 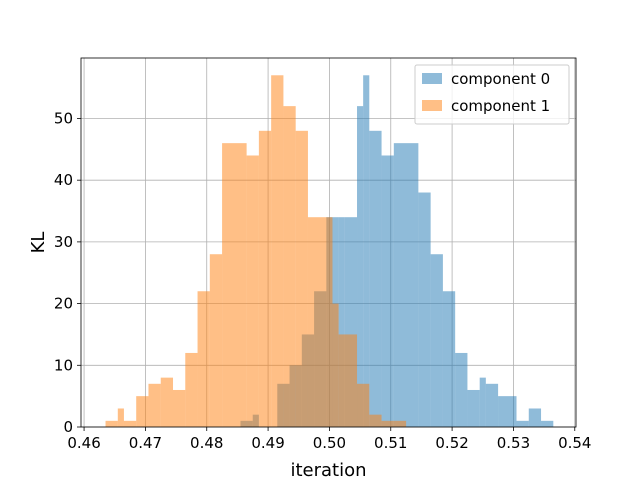 What do you see at coordinates (63, 180) in the screenshot?
I see `y-tick-label: 40` at bounding box center [63, 180].